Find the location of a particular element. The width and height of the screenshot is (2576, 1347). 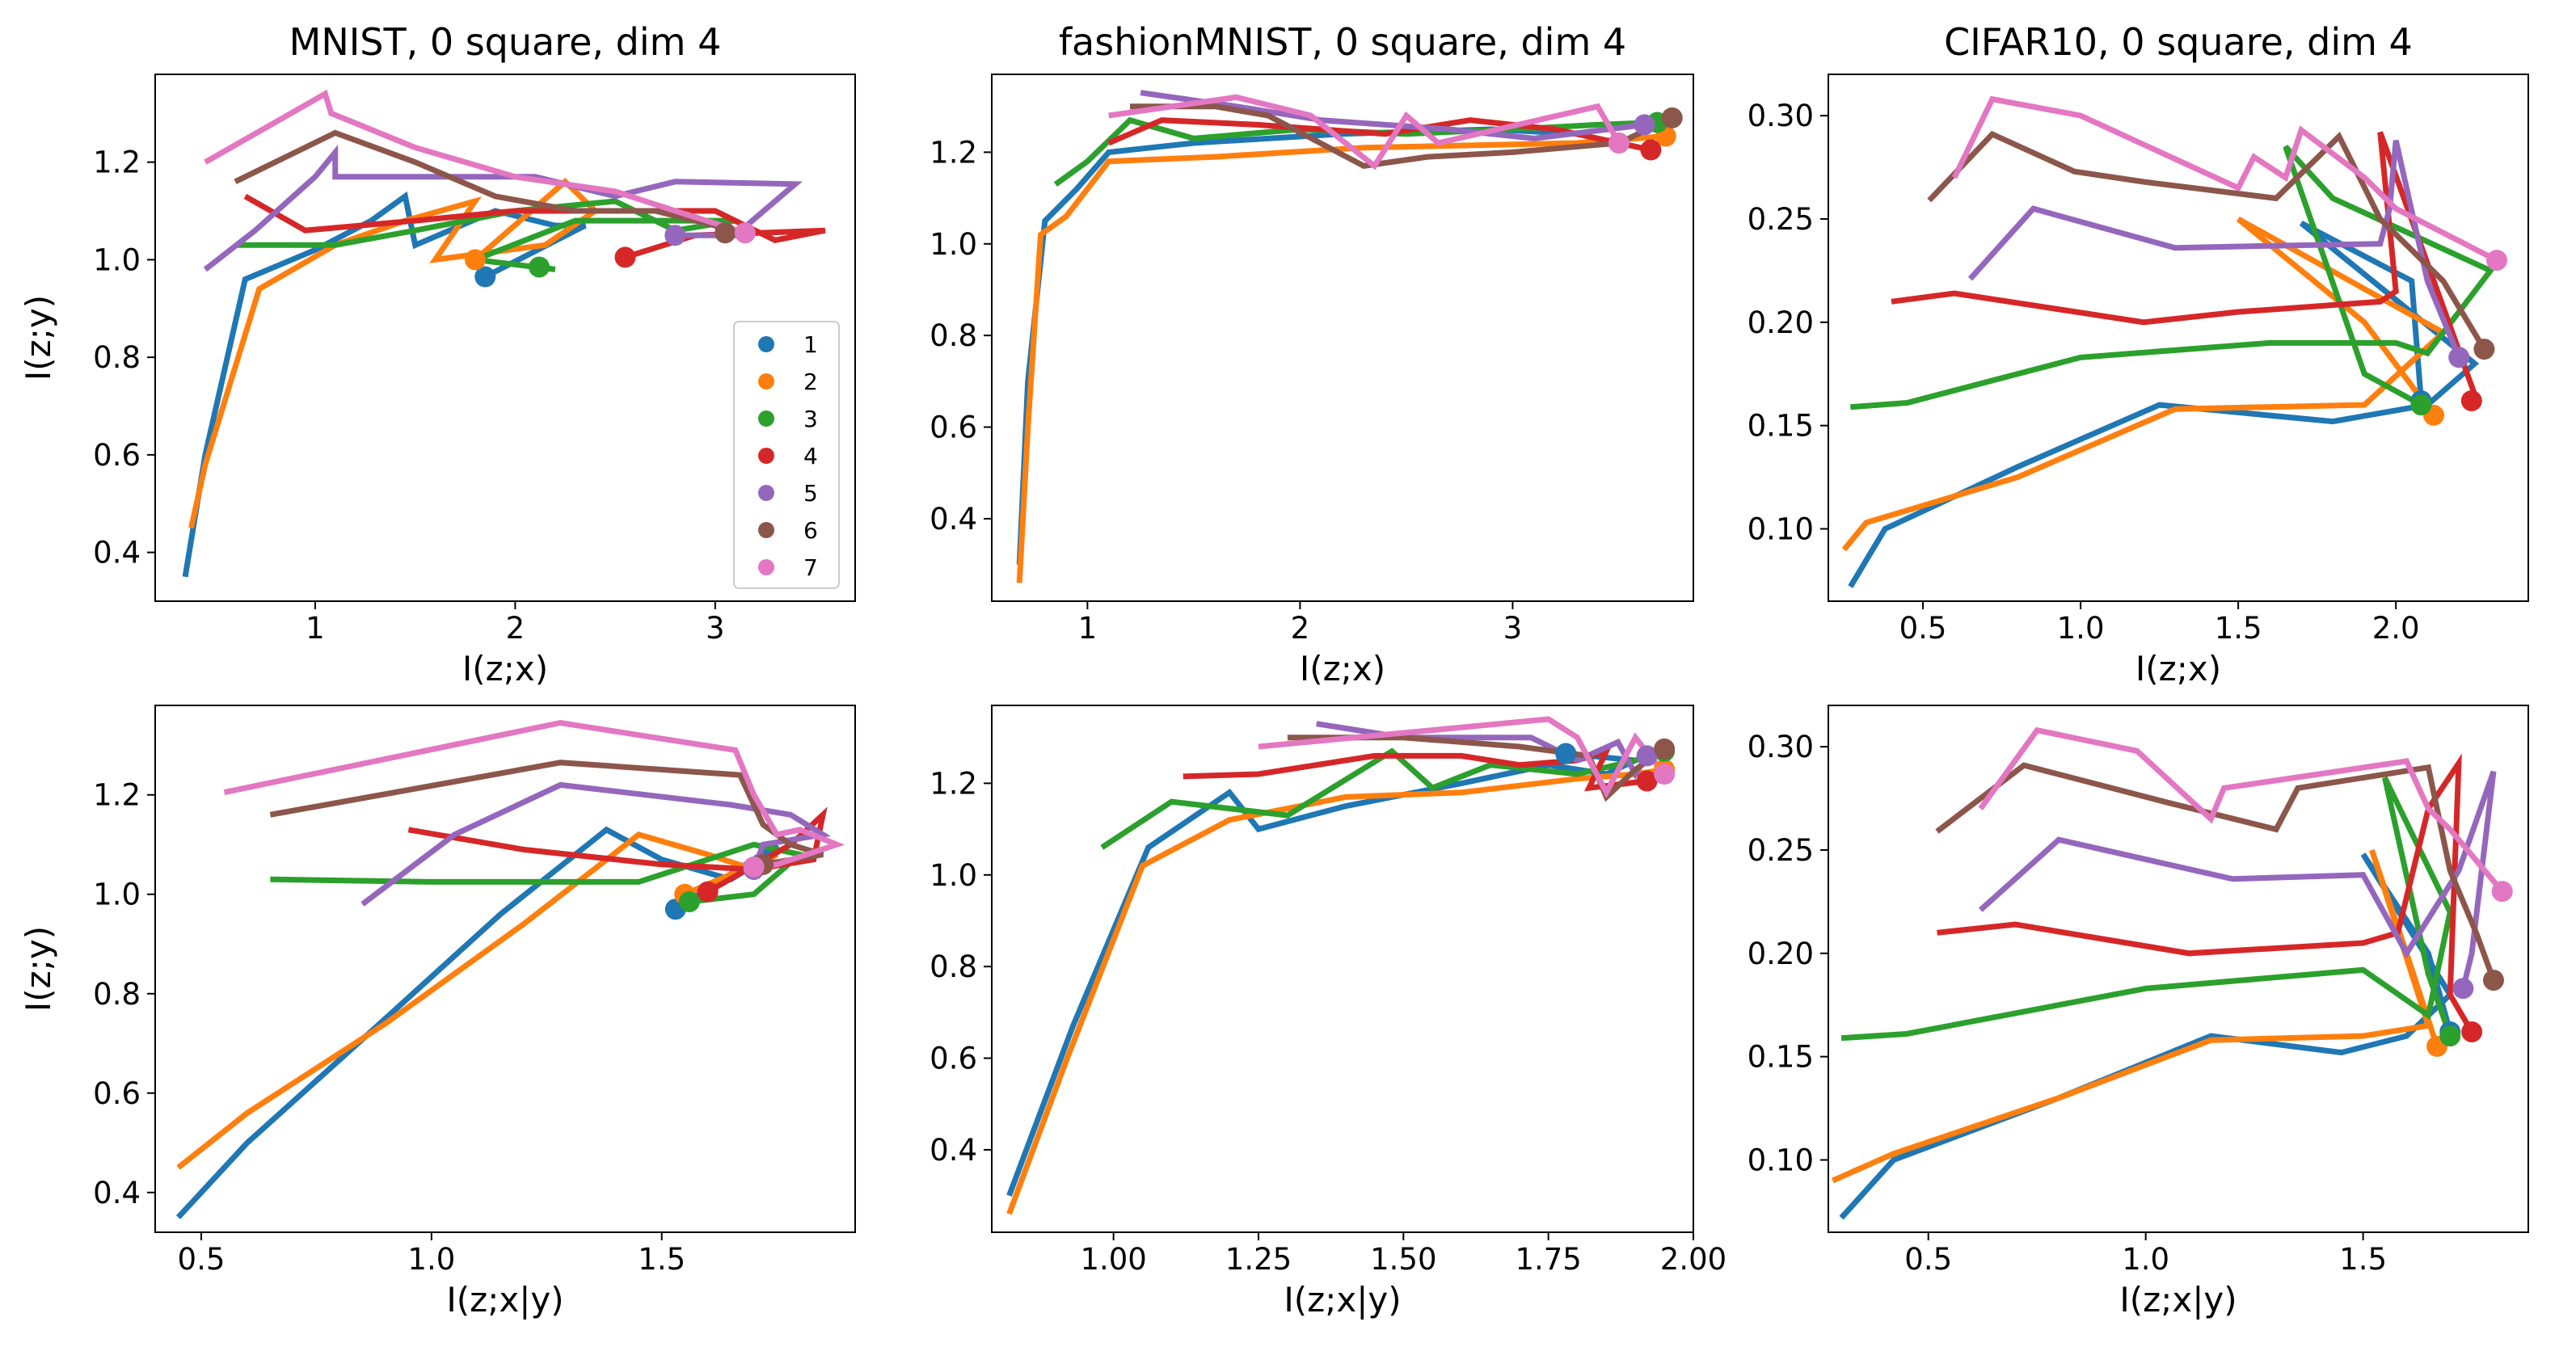

legend-label-5: 5 is located at coordinates (811, 494).